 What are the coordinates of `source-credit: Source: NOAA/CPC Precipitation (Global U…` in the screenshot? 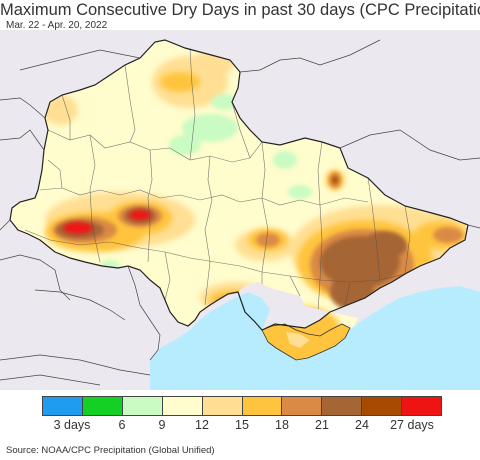 It's located at (110, 450).